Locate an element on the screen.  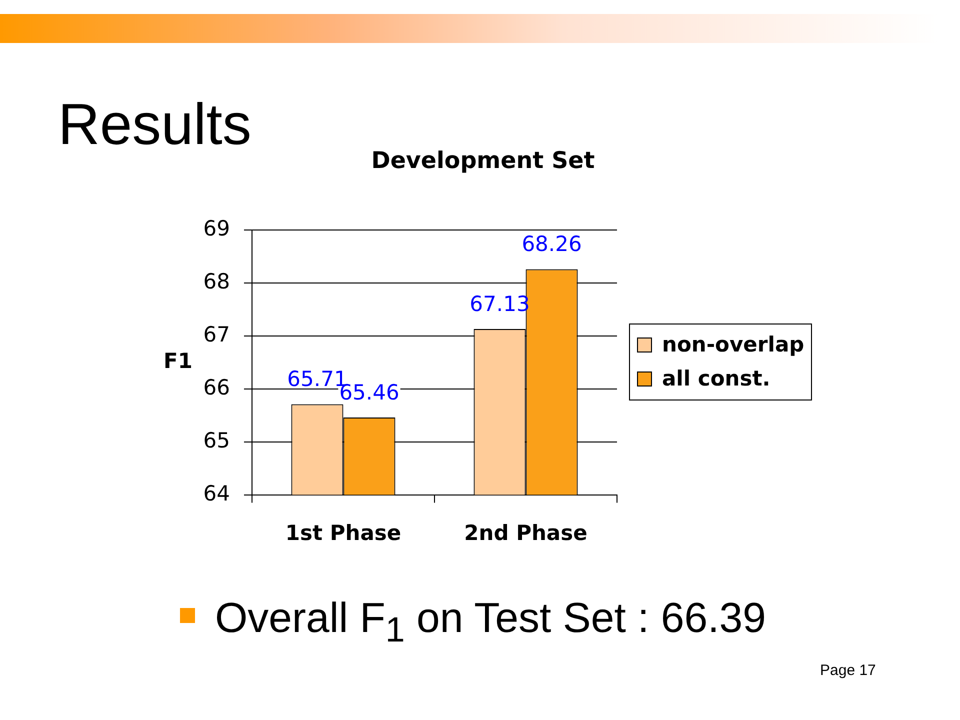
y-tick-label: 67 is located at coordinates (216, 334).